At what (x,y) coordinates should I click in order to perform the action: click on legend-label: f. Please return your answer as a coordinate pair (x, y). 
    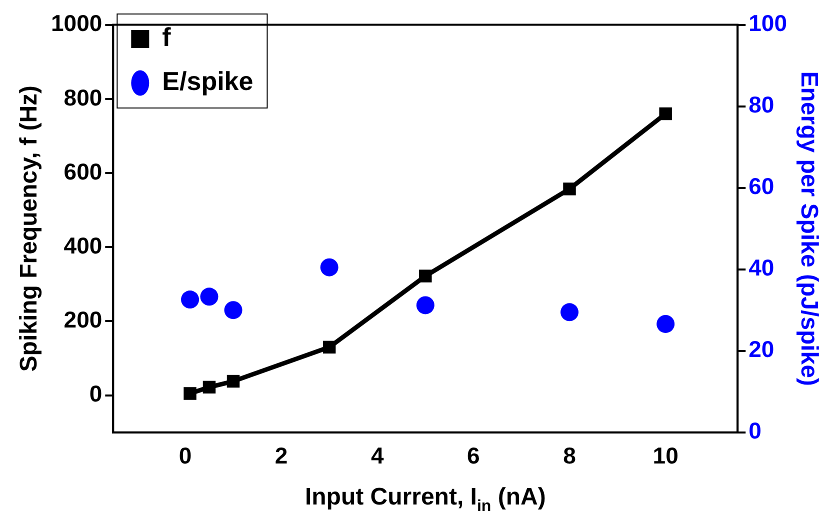
    Looking at the image, I should click on (167, 37).